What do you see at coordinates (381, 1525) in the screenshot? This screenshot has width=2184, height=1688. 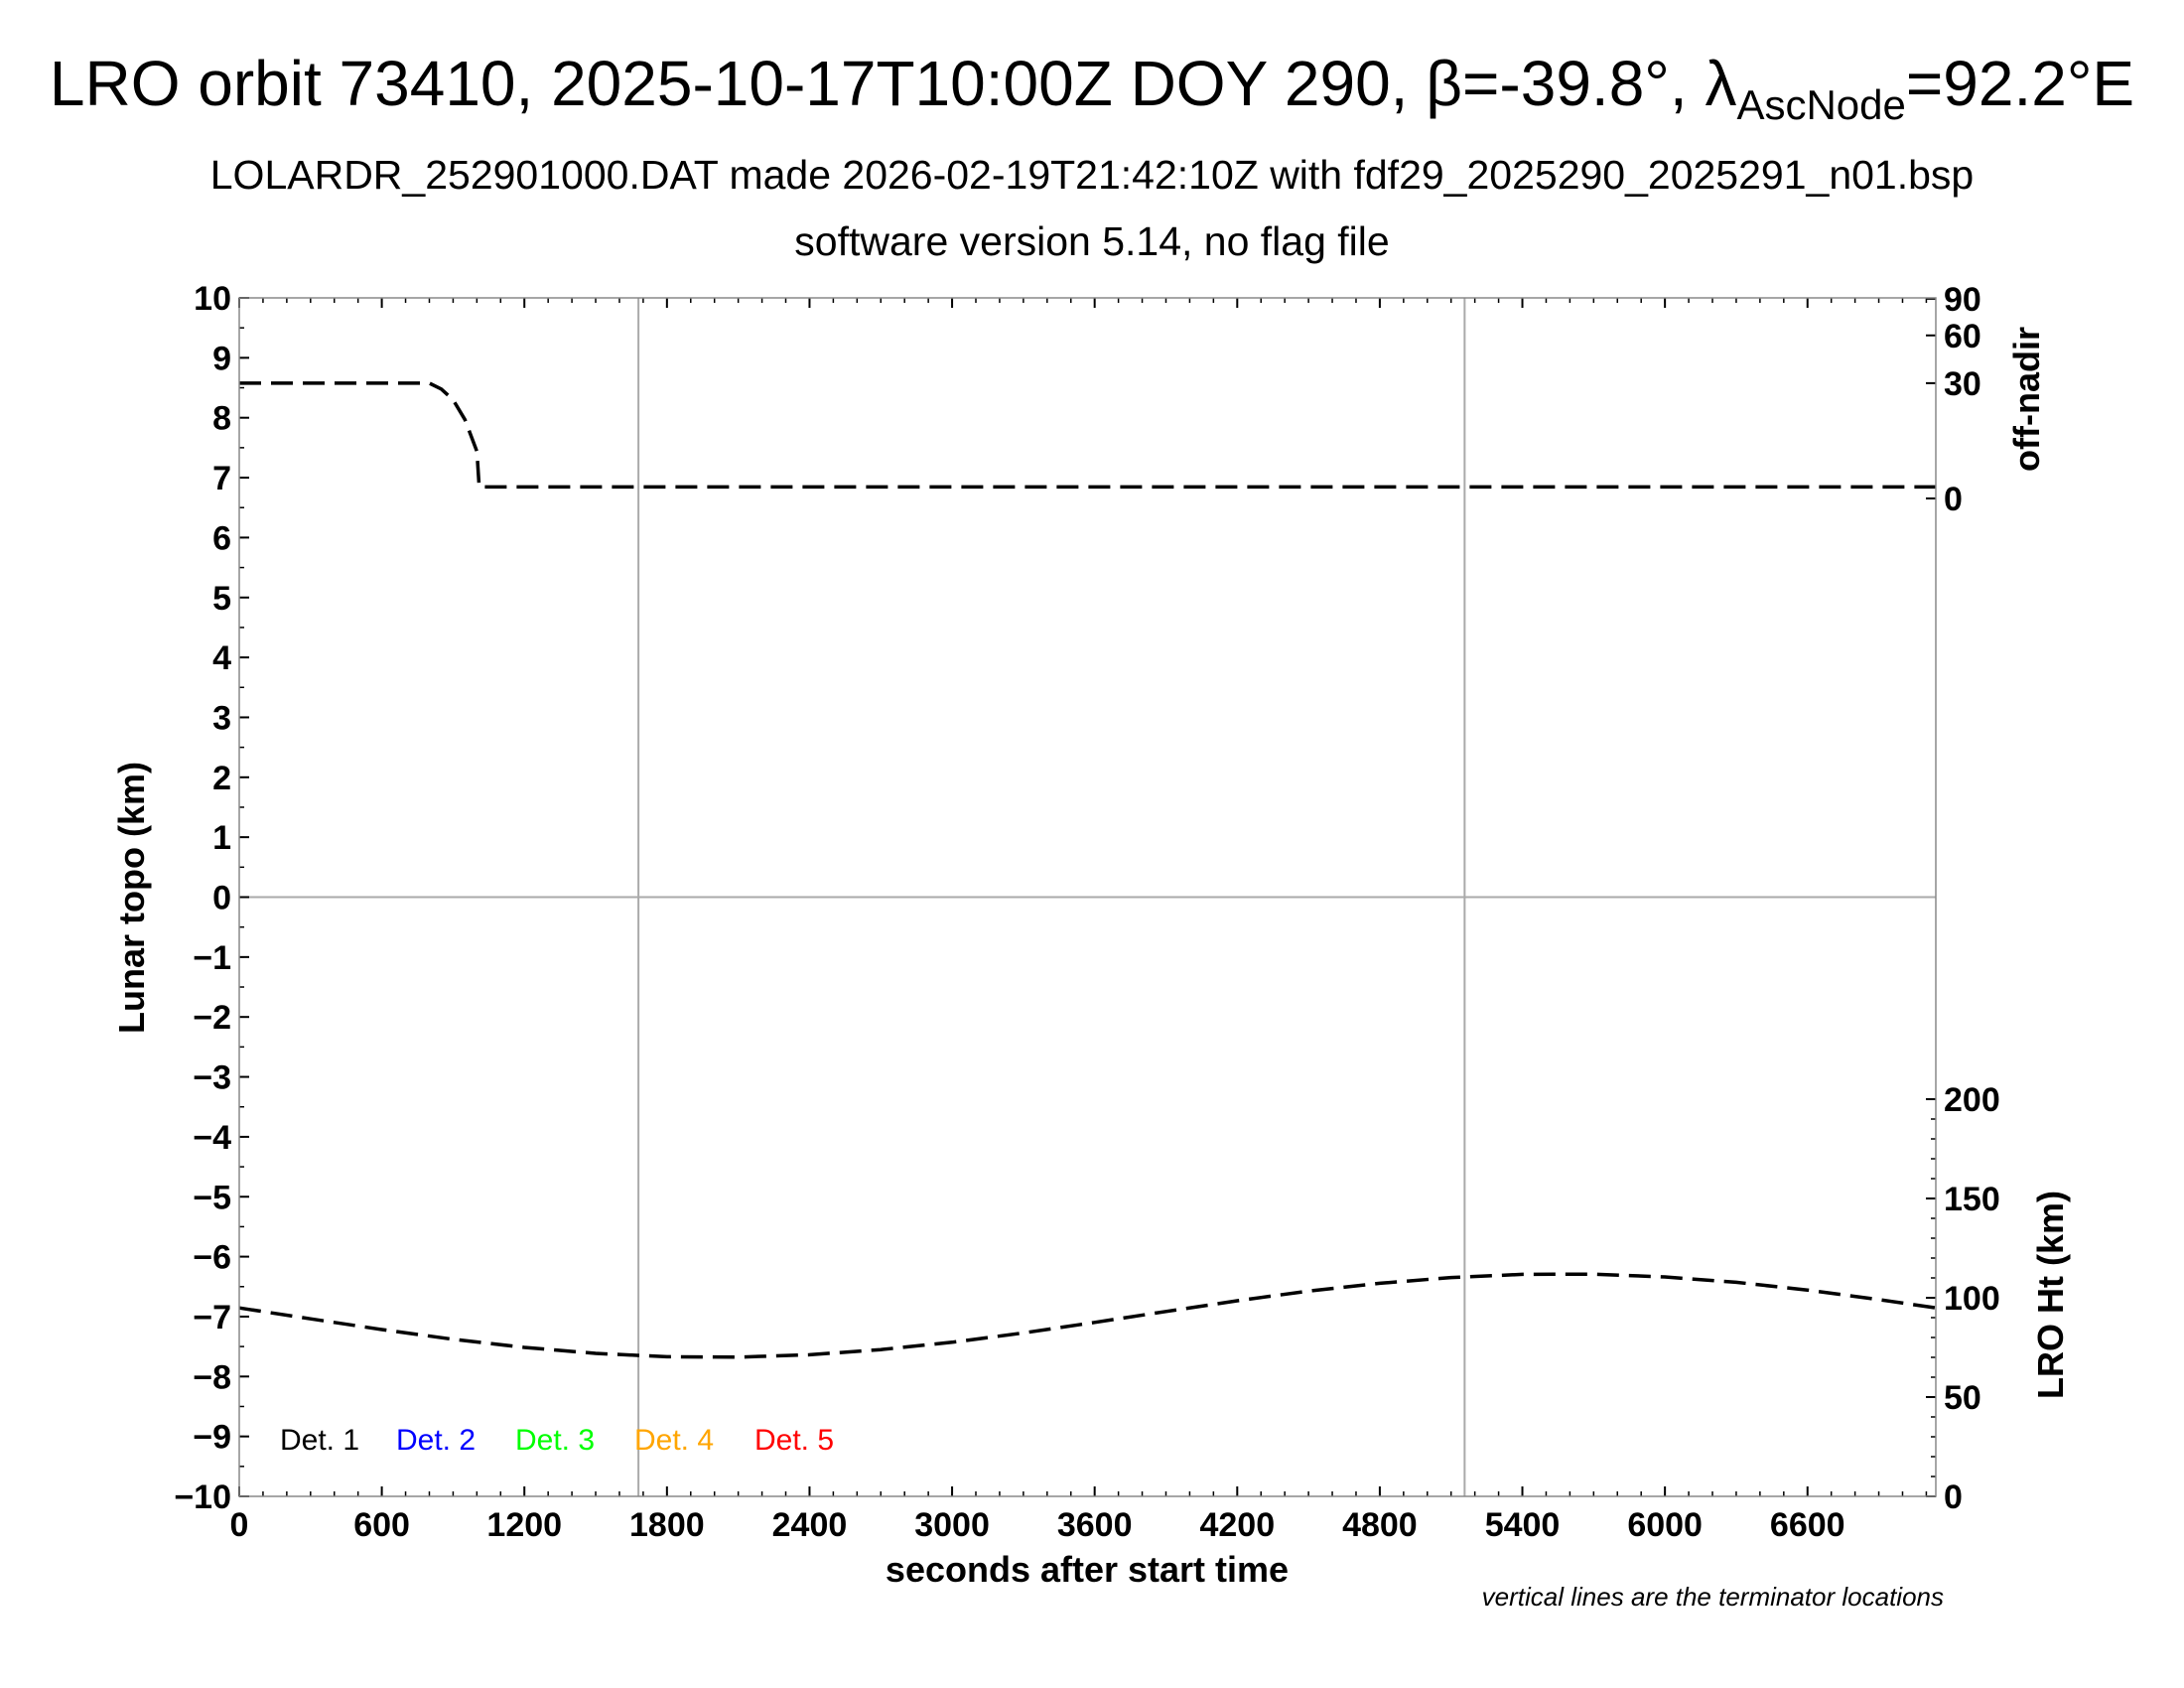 I see `x-tick-label: 600` at bounding box center [381, 1525].